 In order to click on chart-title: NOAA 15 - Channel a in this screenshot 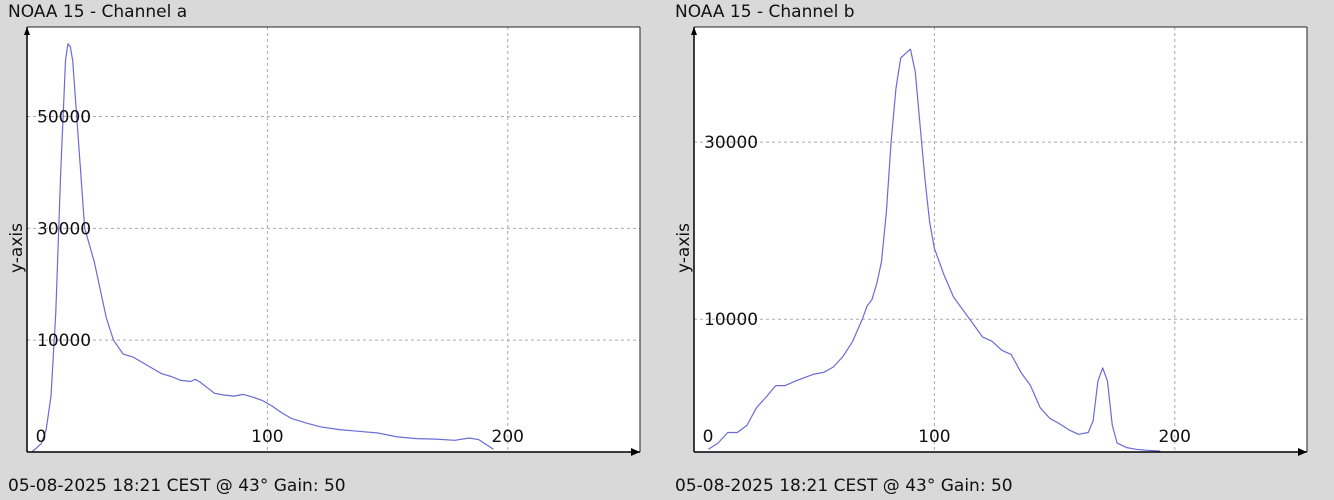, I will do `click(98, 12)`.